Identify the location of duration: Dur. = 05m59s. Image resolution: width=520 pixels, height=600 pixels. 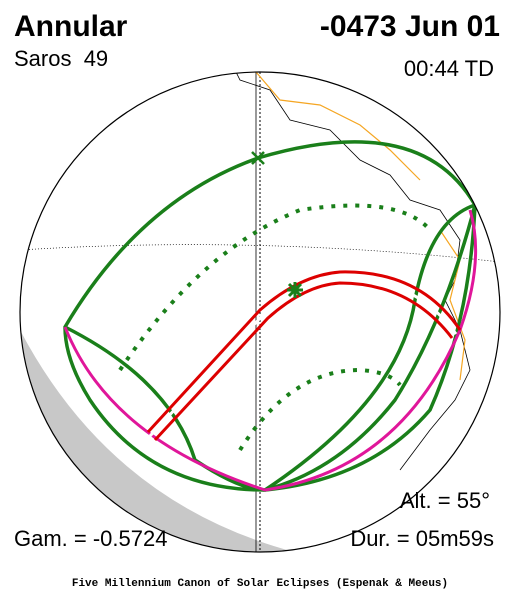
(422, 538).